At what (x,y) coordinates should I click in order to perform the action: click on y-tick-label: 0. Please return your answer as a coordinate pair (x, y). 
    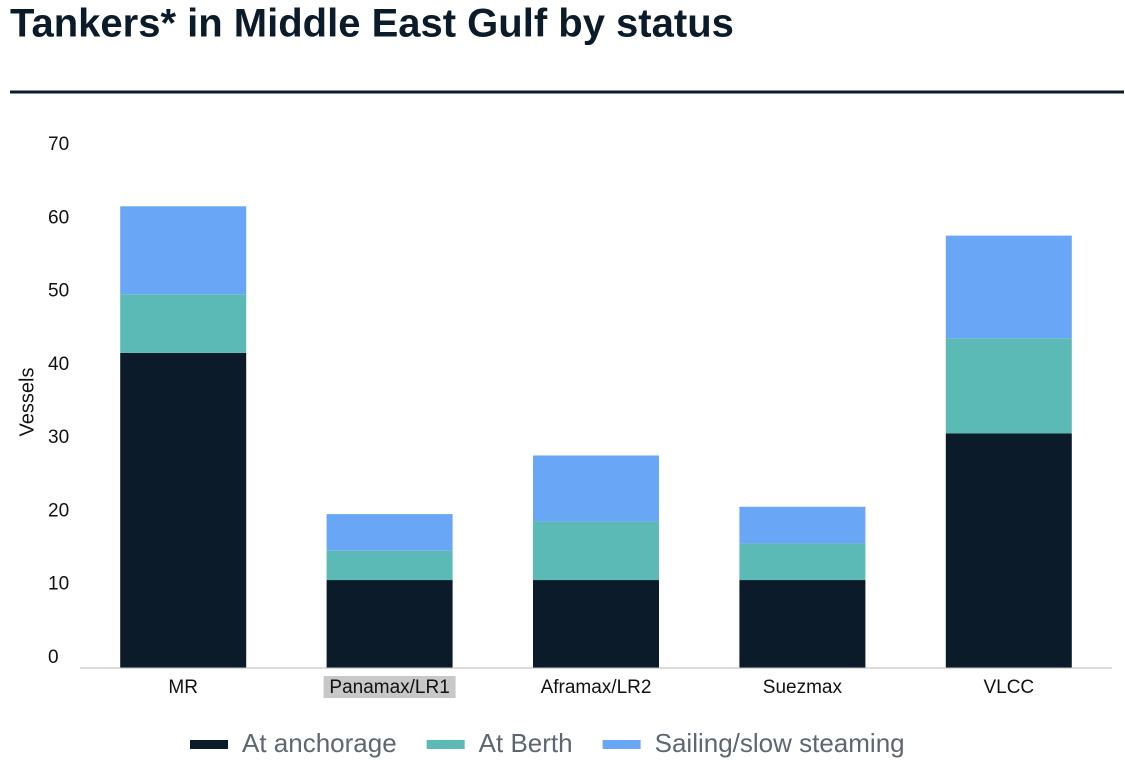
    Looking at the image, I should click on (53, 657).